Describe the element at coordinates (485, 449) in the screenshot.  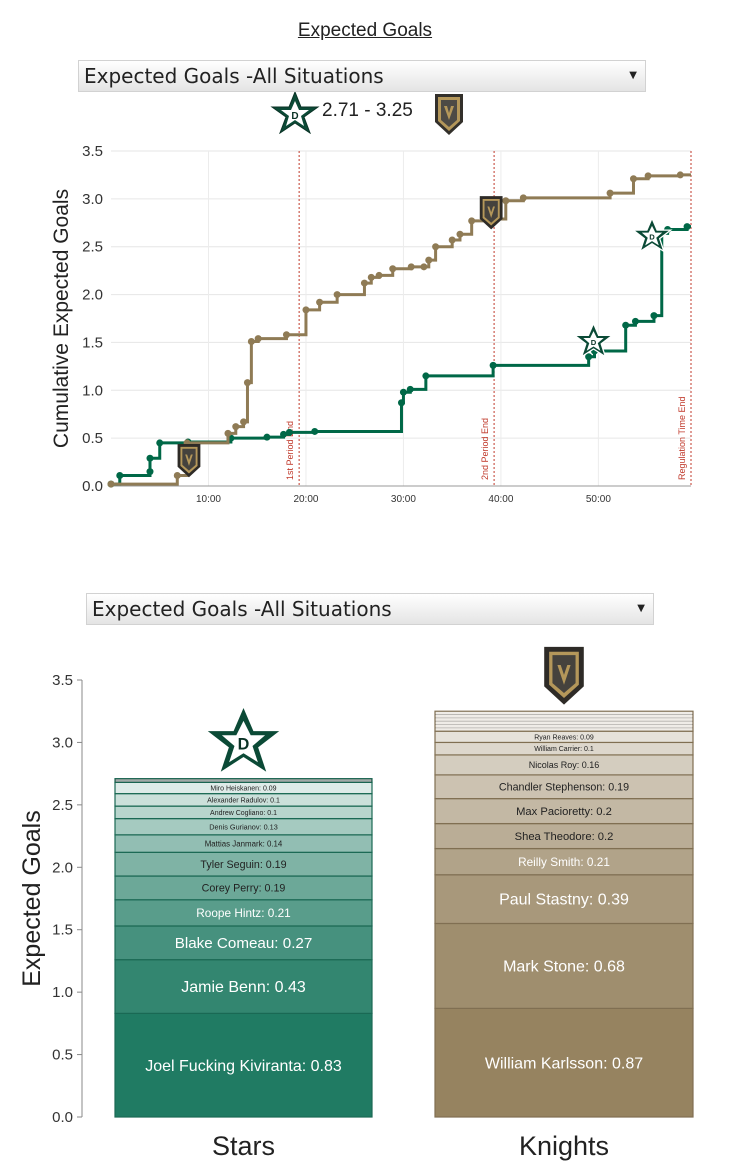
I see `period-label: 2nd Period End` at that location.